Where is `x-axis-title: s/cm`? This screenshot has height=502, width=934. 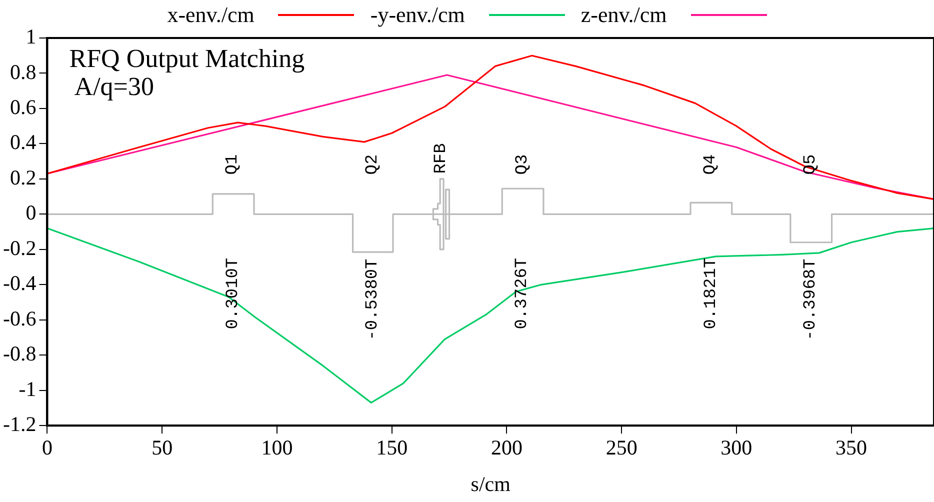
x-axis-title: s/cm is located at coordinates (490, 484).